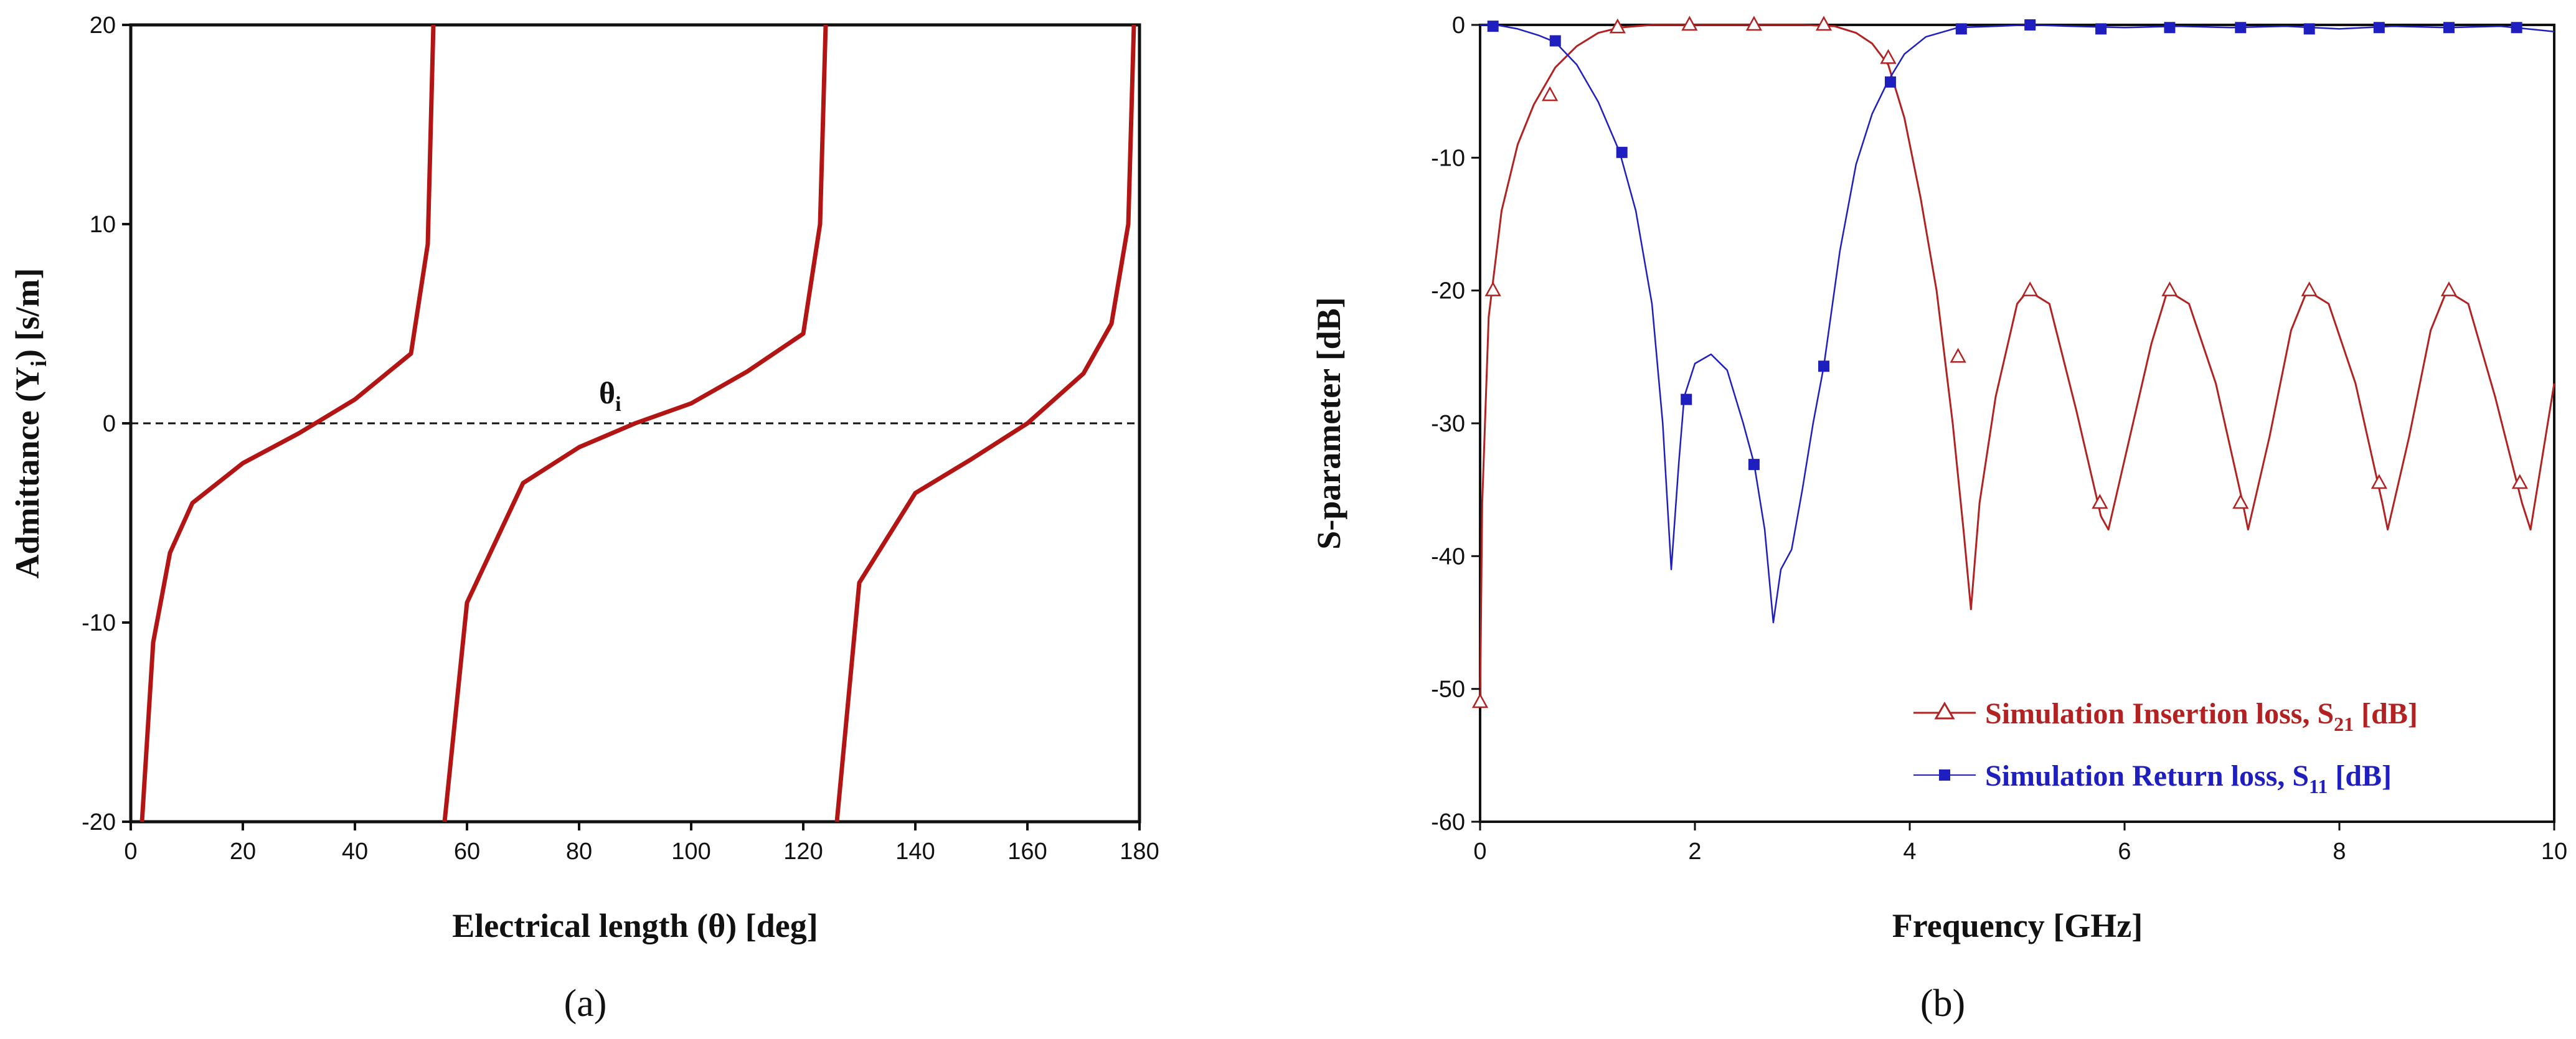  What do you see at coordinates (1027, 852) in the screenshot?
I see `x-tick-label: 160` at bounding box center [1027, 852].